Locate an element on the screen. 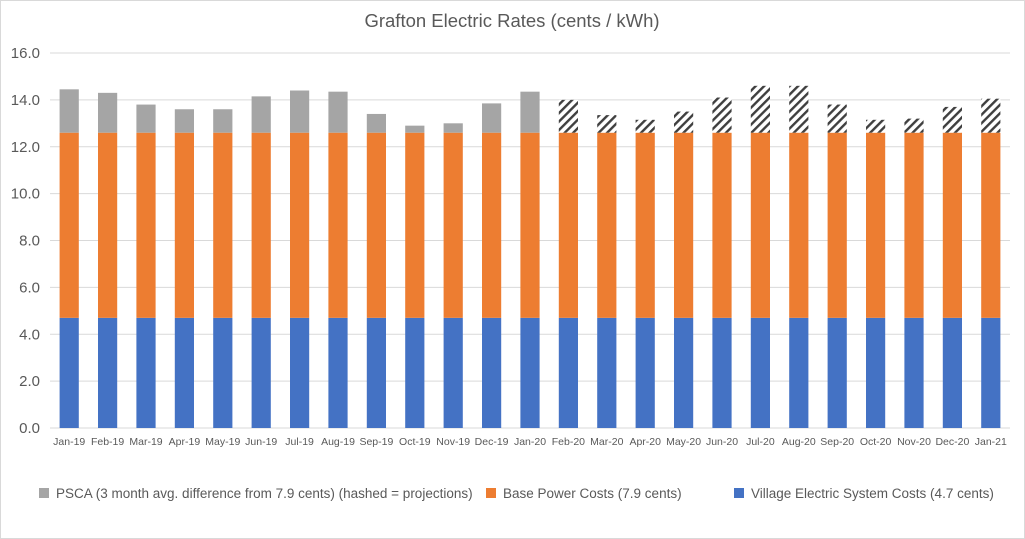  x-tick-label: Jul-20 is located at coordinates (760, 442).